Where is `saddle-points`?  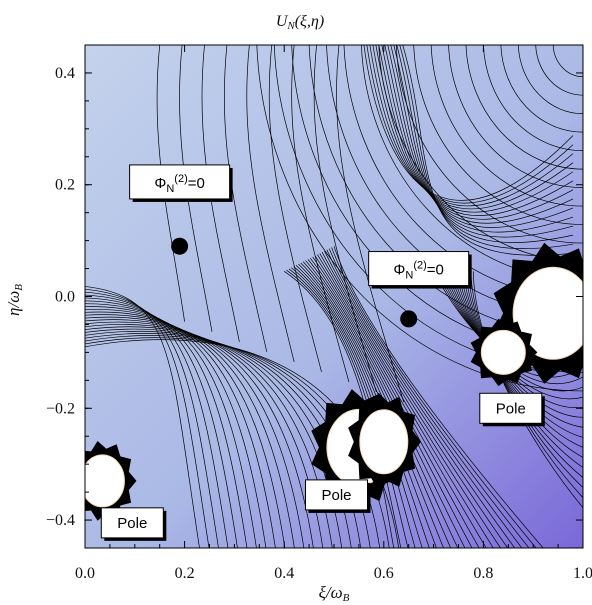
saddle-points is located at coordinates (294, 282).